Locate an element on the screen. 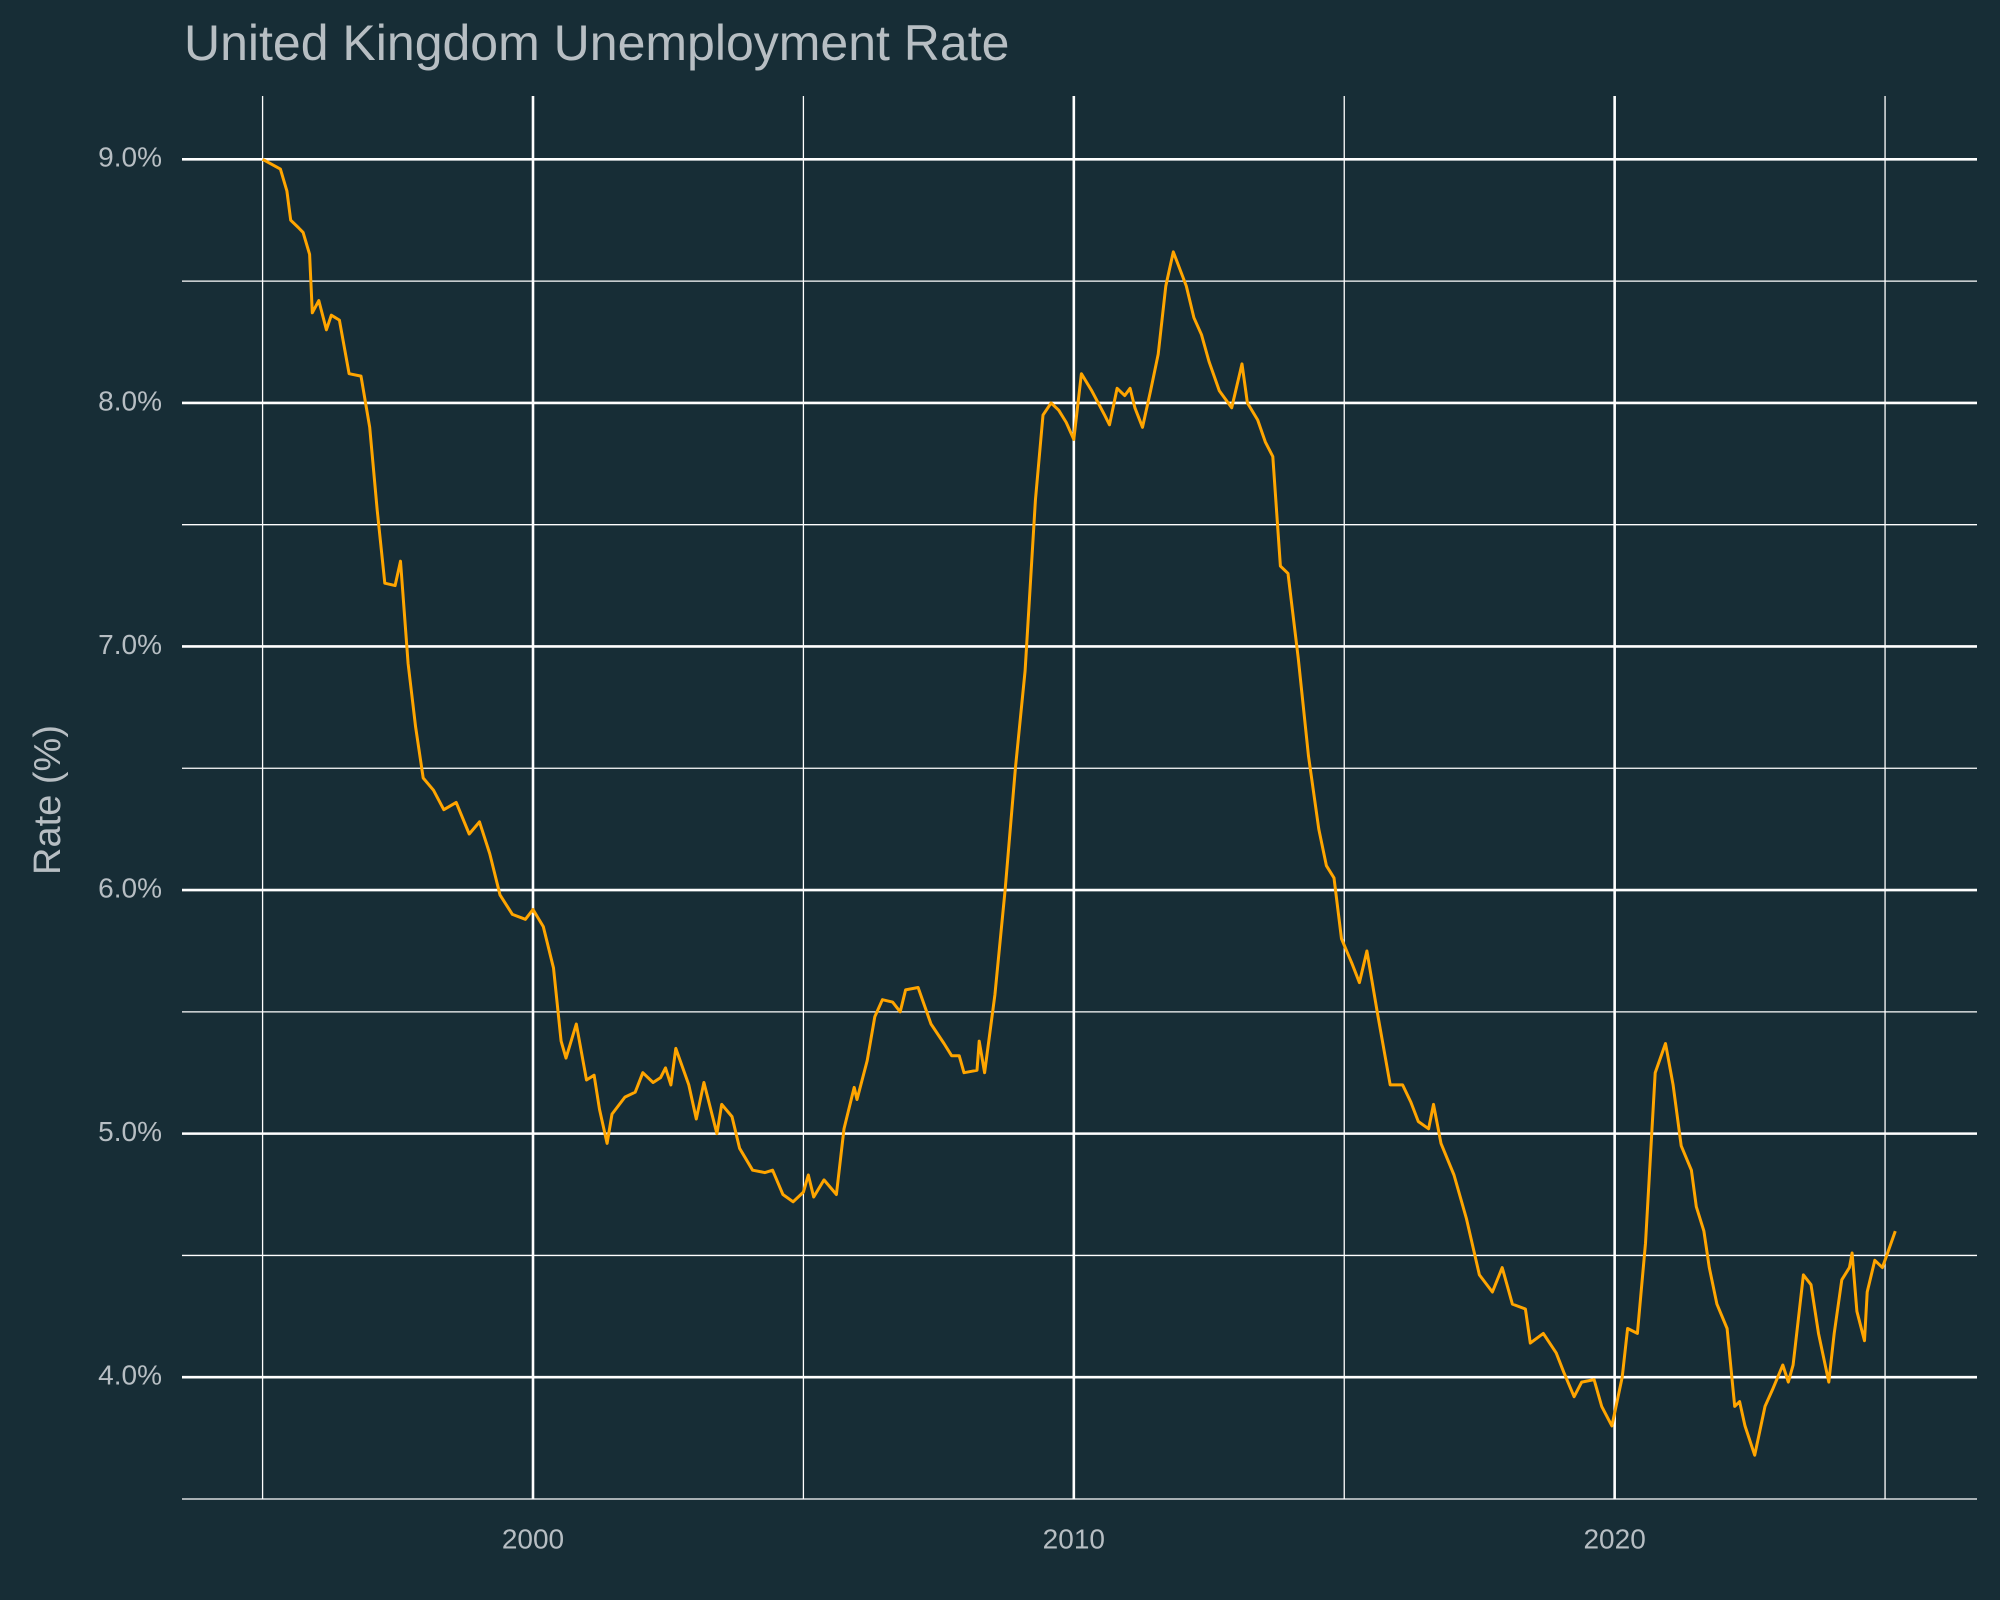 The height and width of the screenshot is (1600, 2000). y-tick-label: 4.0% is located at coordinates (130, 1375).